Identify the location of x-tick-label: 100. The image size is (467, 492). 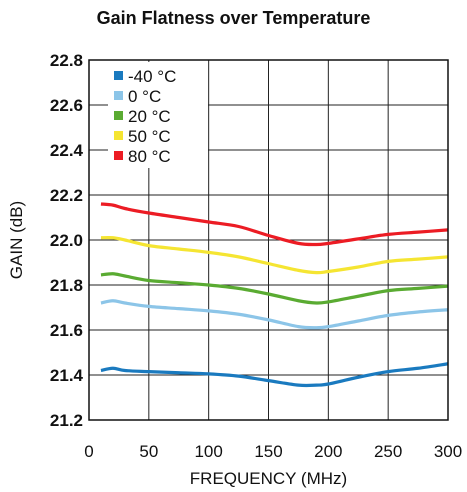
(208, 451).